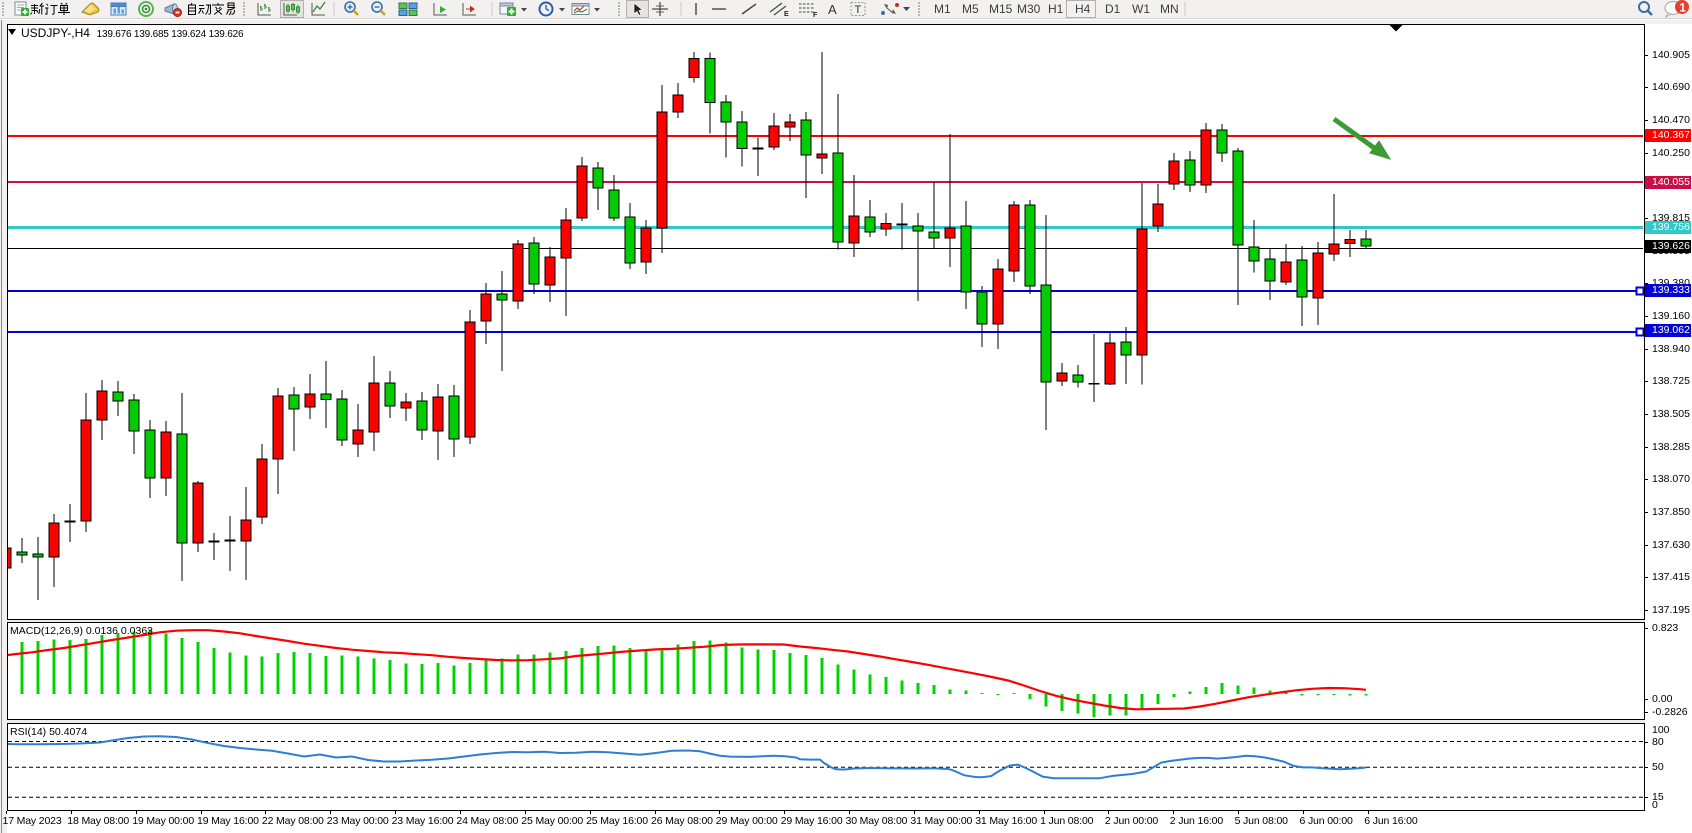  Describe the element at coordinates (1113, 9) in the screenshot. I see `svg-text: D1` at that location.